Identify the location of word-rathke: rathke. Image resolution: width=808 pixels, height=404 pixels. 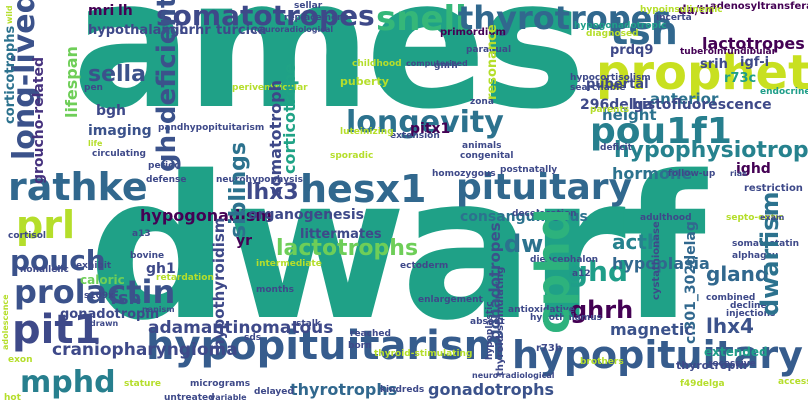
(78, 187).